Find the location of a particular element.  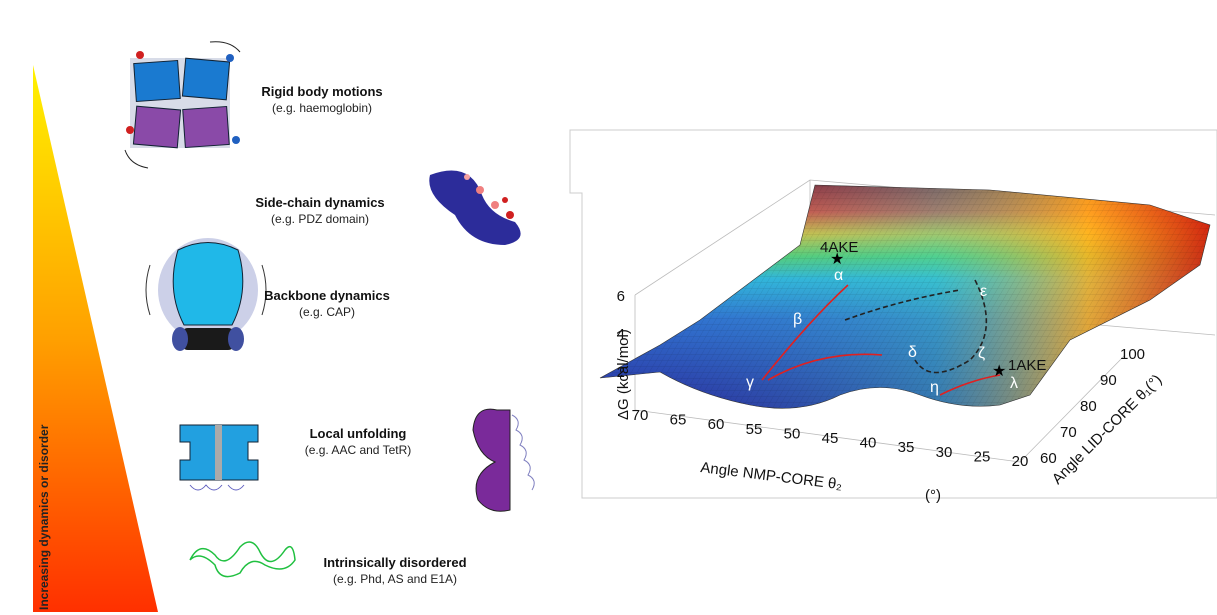

state-greek: η is located at coordinates (934, 387).